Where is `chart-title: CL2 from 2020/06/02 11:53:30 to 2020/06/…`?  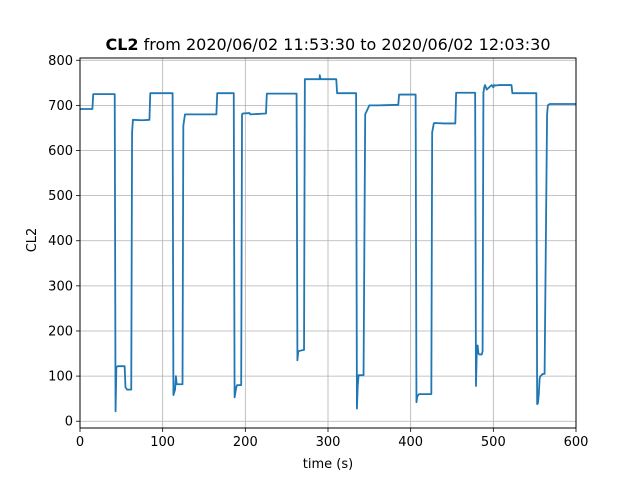 chart-title: CL2 from 2020/06/02 11:53:30 to 2020/06/… is located at coordinates (327, 44).